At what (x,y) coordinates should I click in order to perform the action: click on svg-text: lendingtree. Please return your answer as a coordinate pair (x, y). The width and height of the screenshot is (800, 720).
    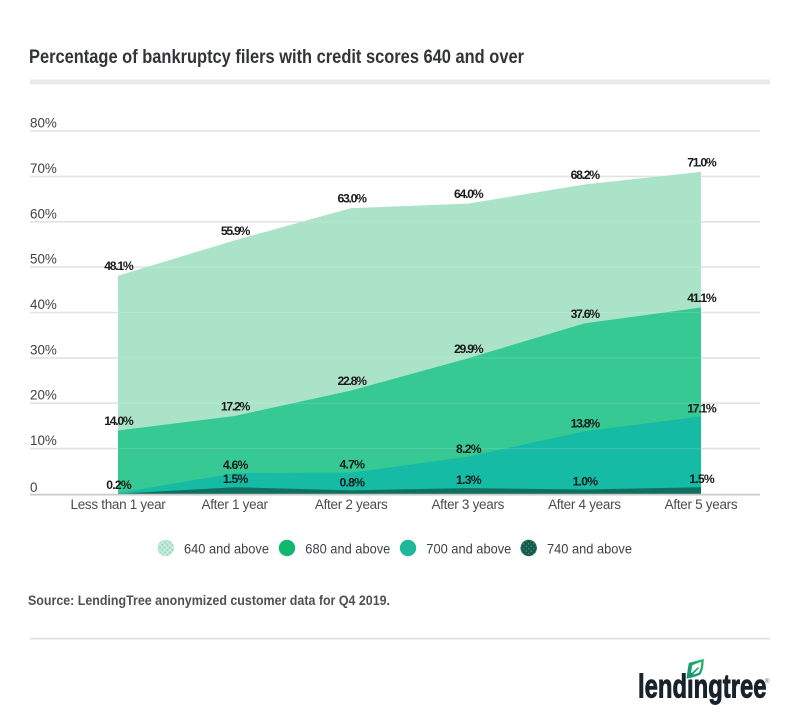
    Looking at the image, I should click on (702, 686).